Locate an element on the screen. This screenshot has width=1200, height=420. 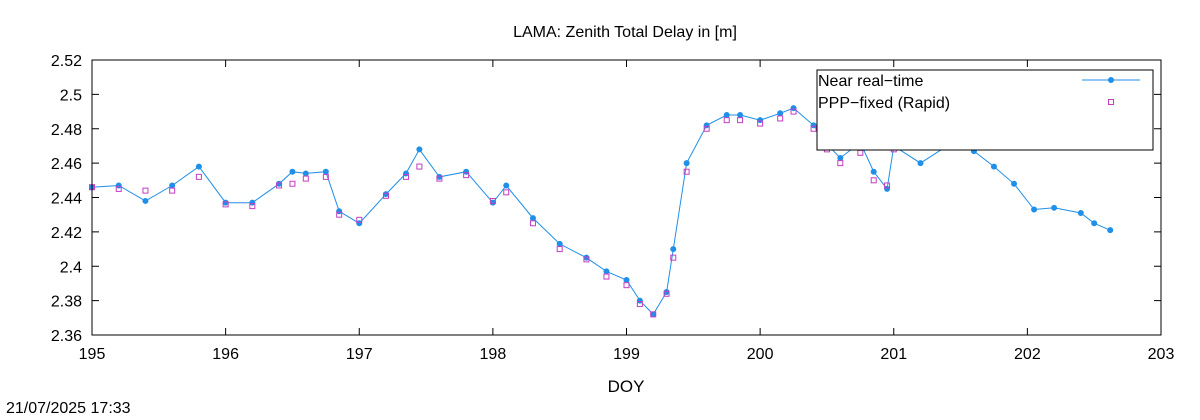
y-tick-label: 2.4 is located at coordinates (71, 267).